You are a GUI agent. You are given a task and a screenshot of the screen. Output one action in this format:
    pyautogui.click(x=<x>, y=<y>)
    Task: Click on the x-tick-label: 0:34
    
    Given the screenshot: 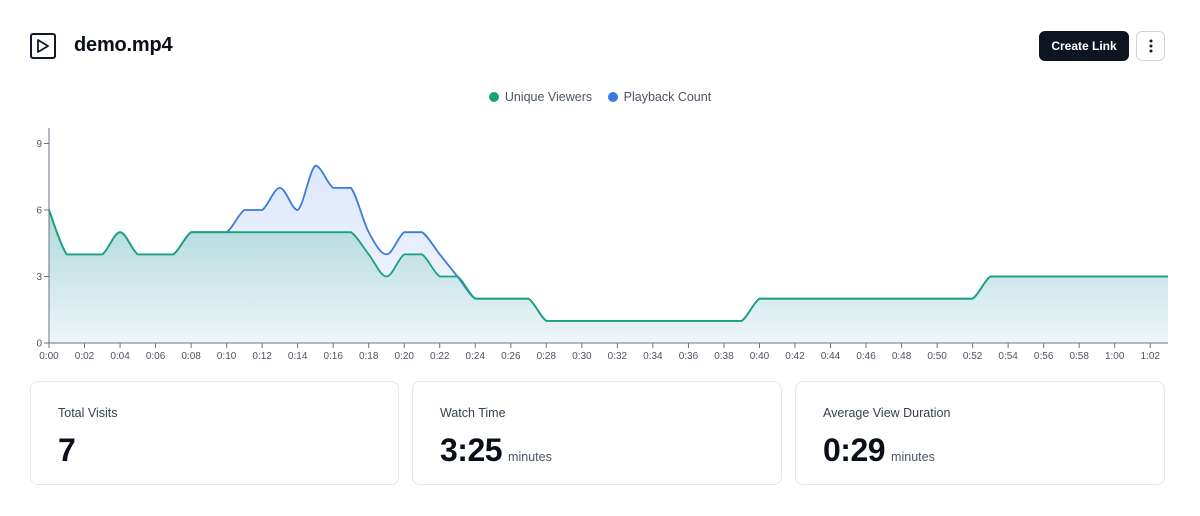 What is the action you would take?
    pyautogui.click(x=653, y=356)
    